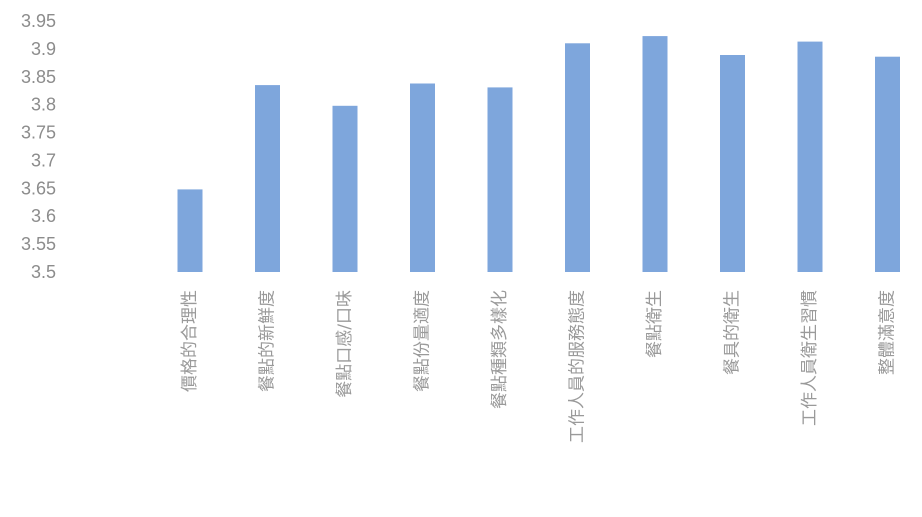 The image size is (922, 517). I want to click on y-tick-label: 3.55, so click(38, 244).